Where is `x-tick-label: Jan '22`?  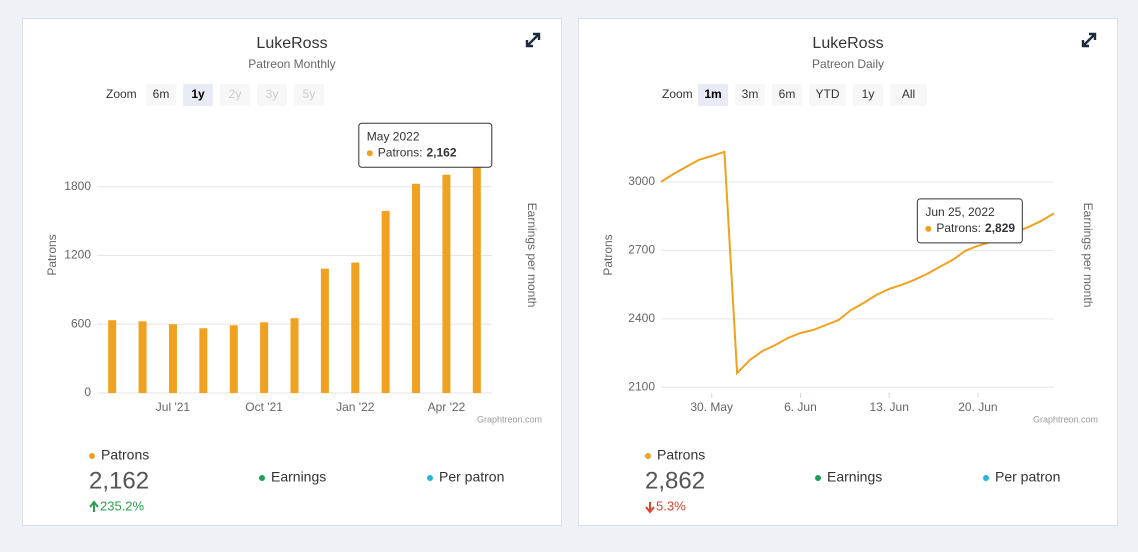 x-tick-label: Jan '22 is located at coordinates (355, 407).